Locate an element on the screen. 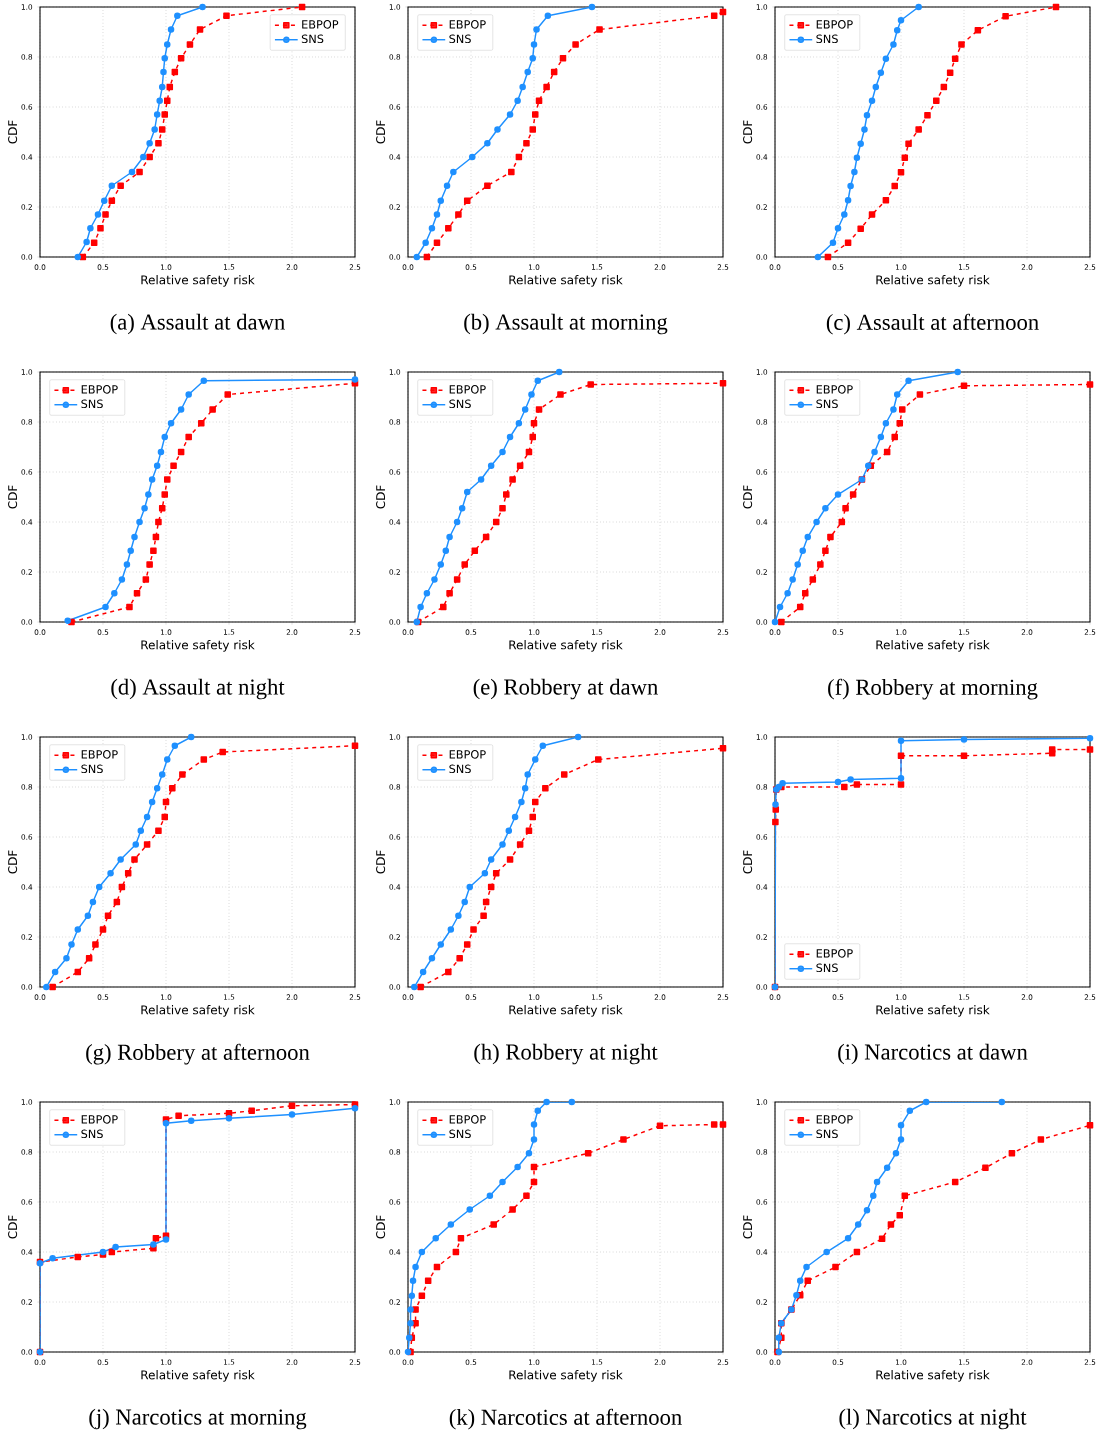 This screenshot has height=1437, width=1103. text: (b) Assault at morning is located at coordinates (566, 324).